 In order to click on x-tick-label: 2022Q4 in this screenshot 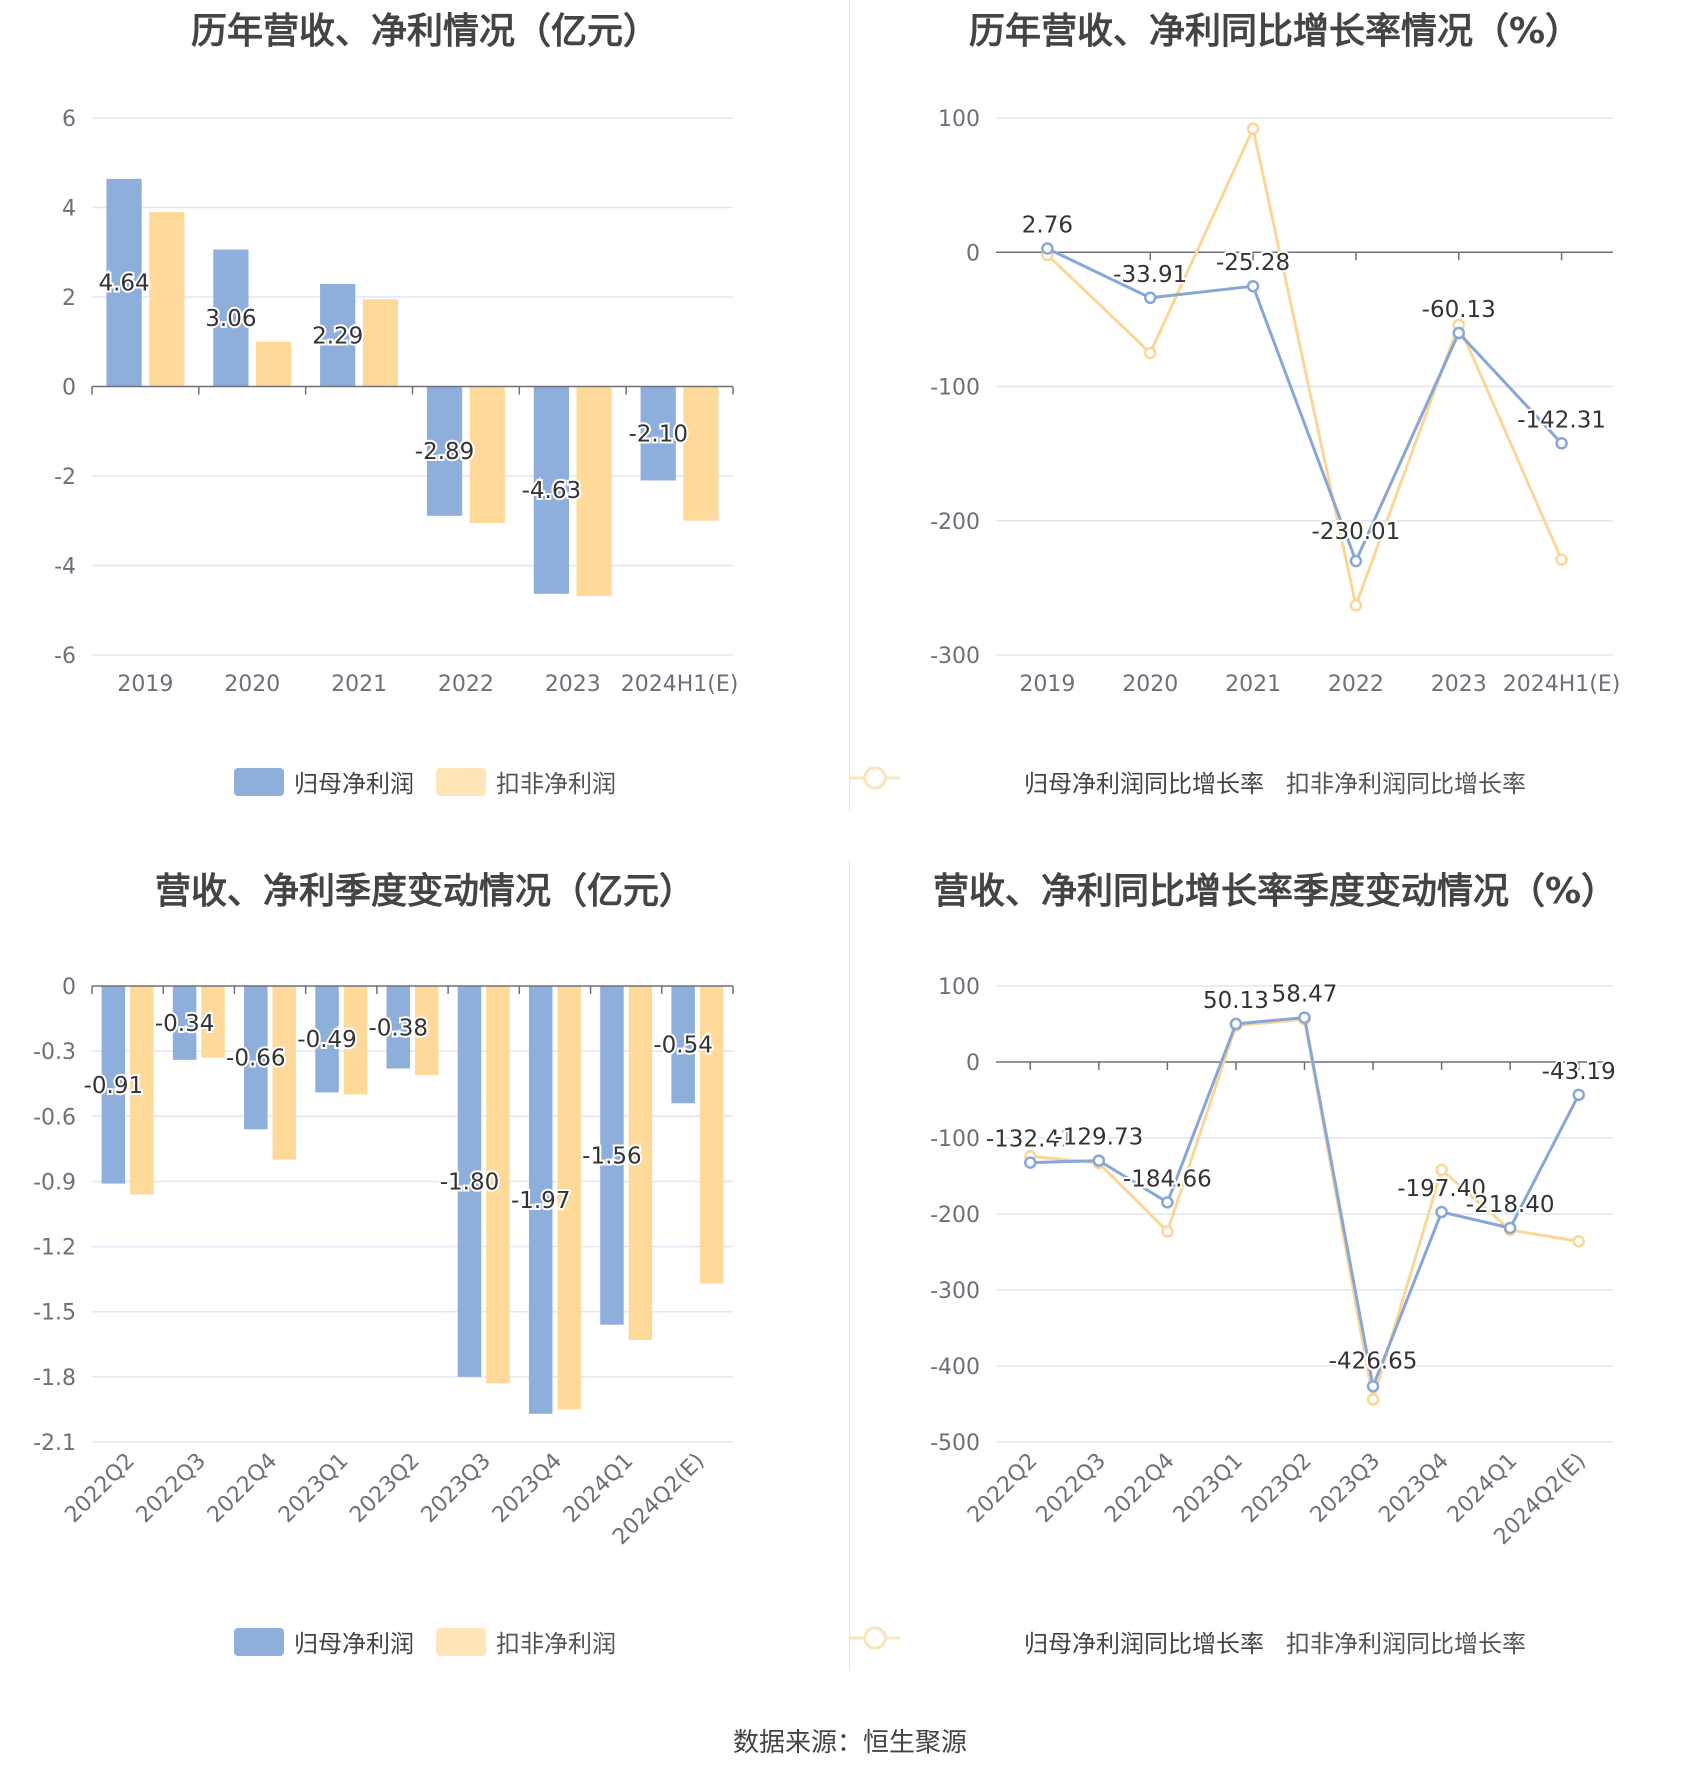, I will do `click(242, 1488)`.